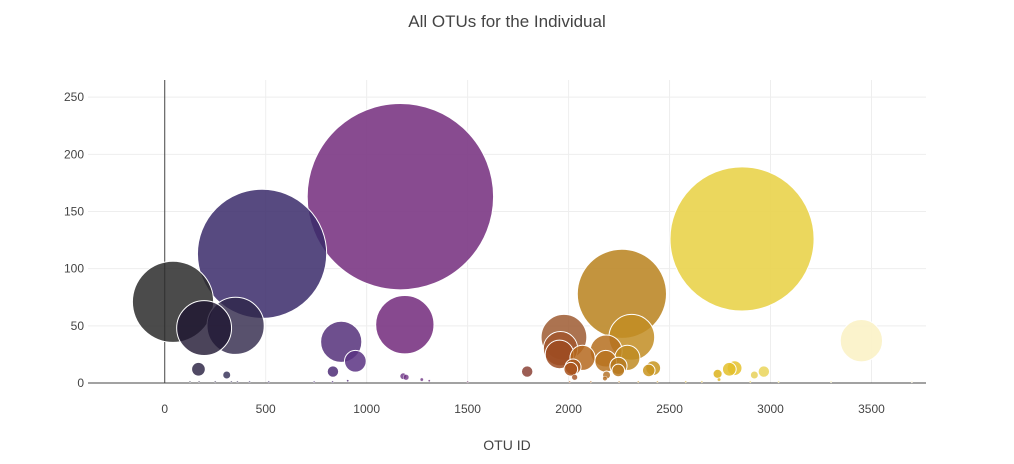 This screenshot has height=464, width=1014. I want to click on y-tick-label: 250, so click(74, 97).